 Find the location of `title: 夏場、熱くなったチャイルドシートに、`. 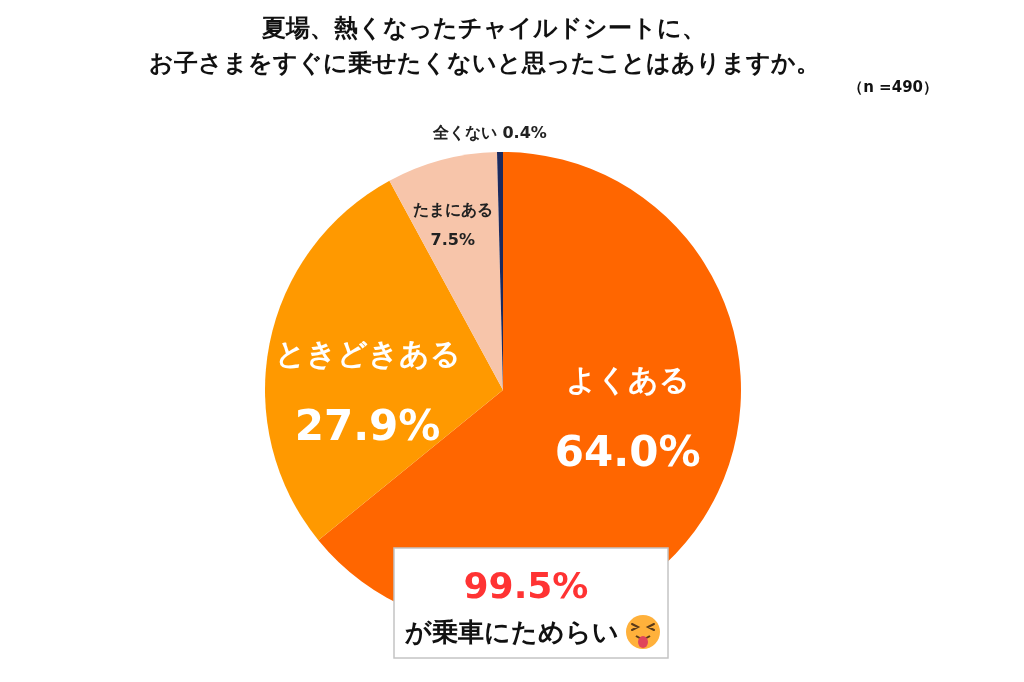

title: 夏場、熱くなったチャイルドシートに、 is located at coordinates (484, 28).